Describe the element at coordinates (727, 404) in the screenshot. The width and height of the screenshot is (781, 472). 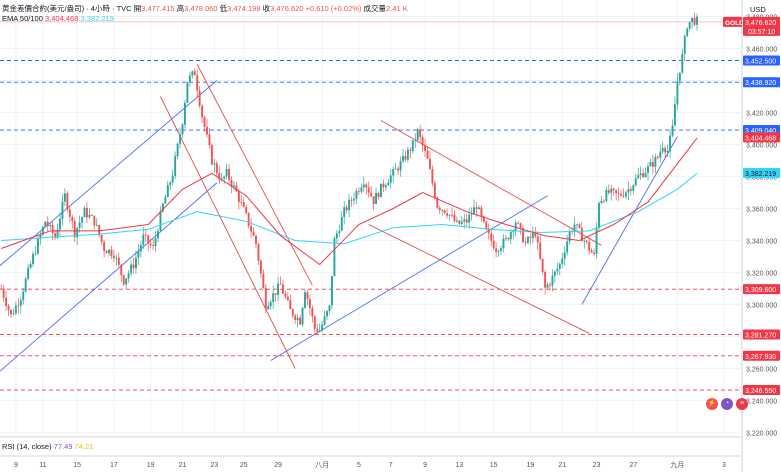
I see `calendar-icon: ◔` at that location.